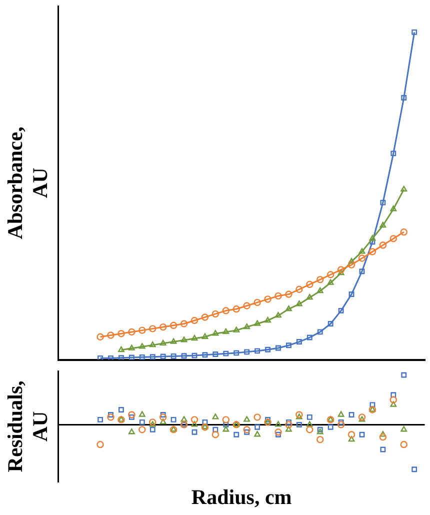 The image size is (430, 515). Describe the element at coordinates (27, 183) in the screenshot. I see `y-axis-title: Absorbance, AU` at that location.